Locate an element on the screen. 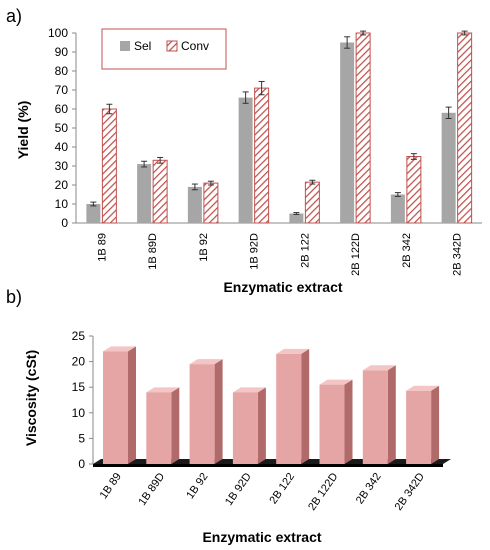 This screenshot has width=490, height=550. floor-top is located at coordinates (272, 461).